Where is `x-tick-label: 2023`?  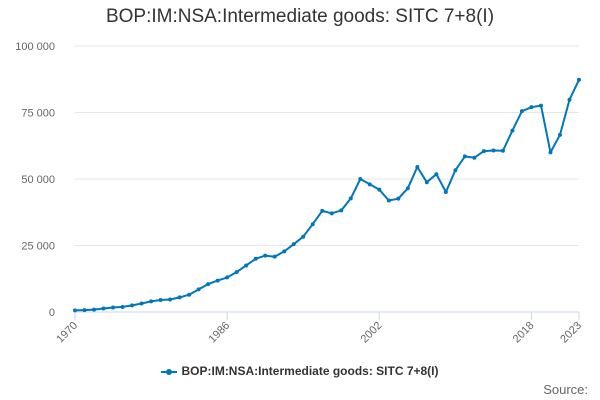
x-tick-label: 2023 is located at coordinates (571, 333).